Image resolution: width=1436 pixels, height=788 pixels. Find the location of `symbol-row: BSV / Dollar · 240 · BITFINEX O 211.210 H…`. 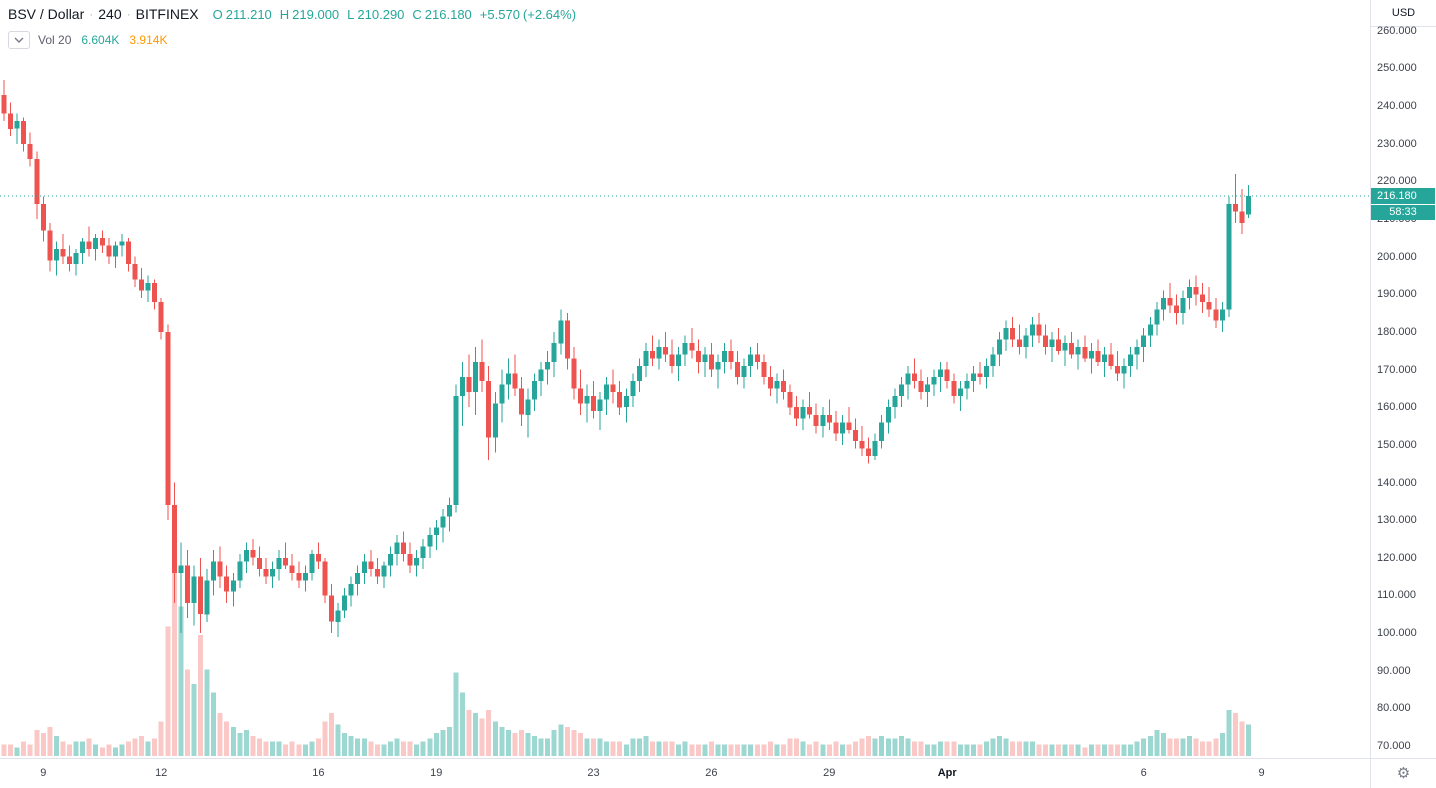

symbol-row: BSV / Dollar · 240 · BITFINEX O 211.210 H… is located at coordinates (293, 14).